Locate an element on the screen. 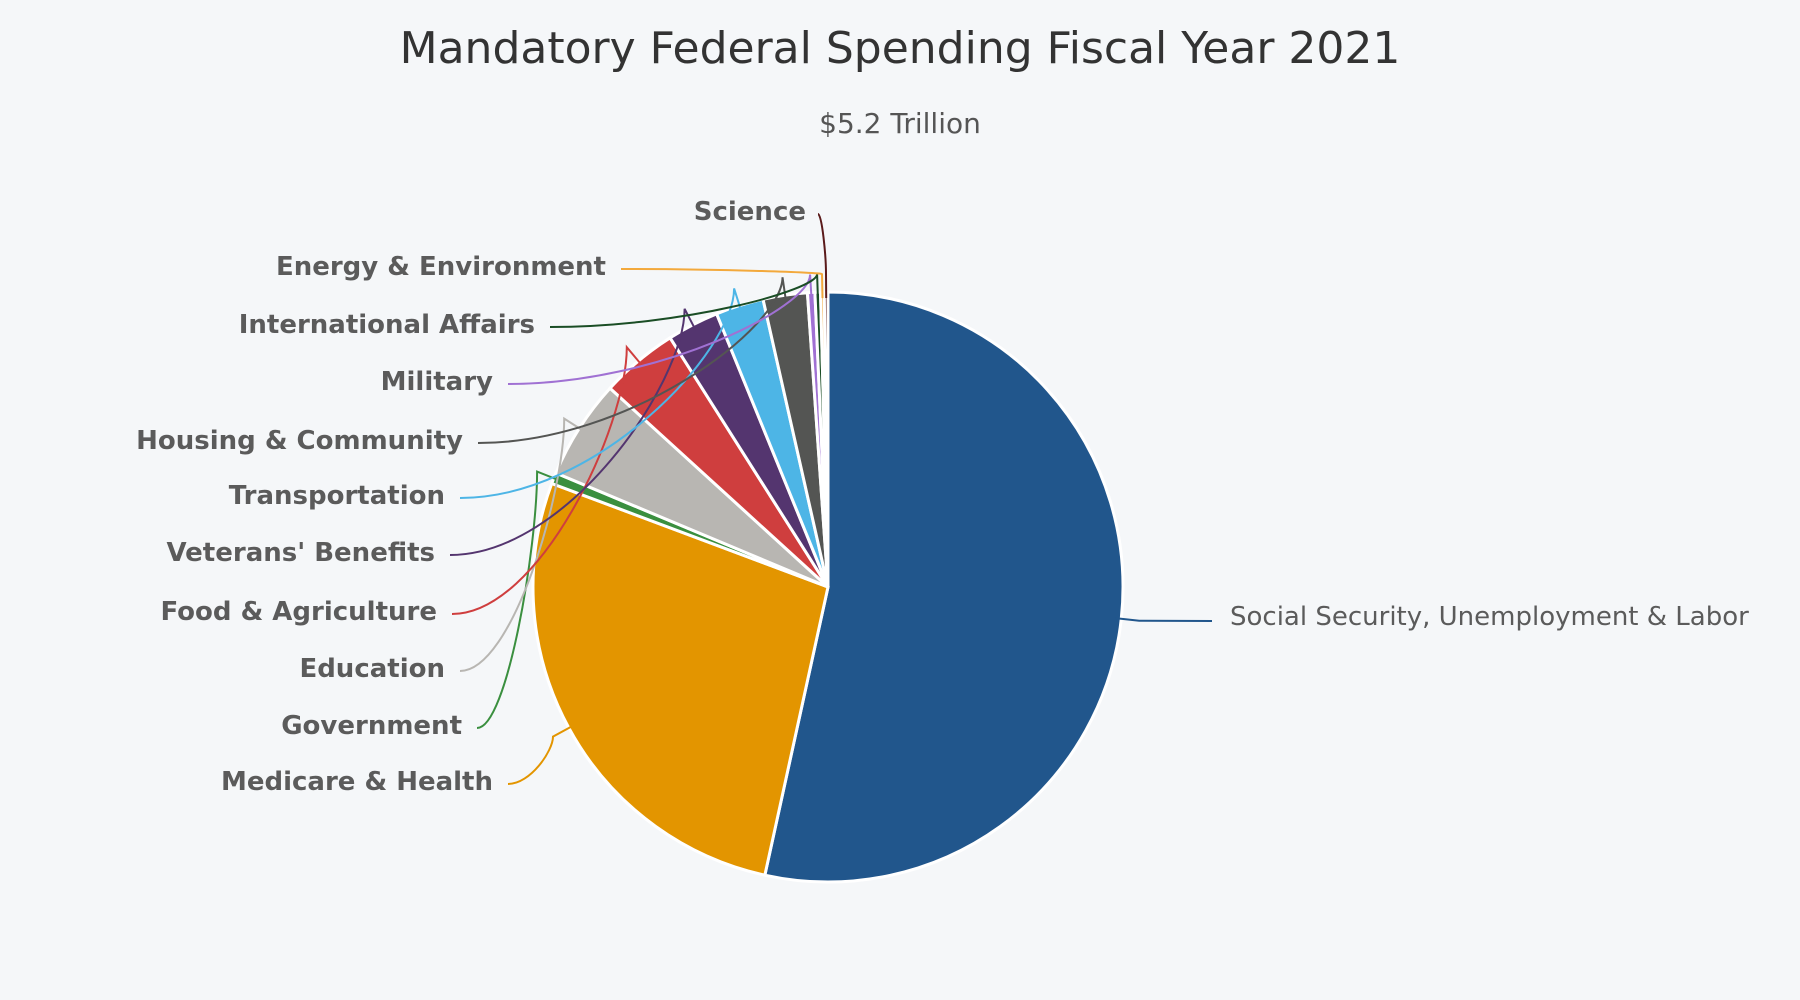 The height and width of the screenshot is (1000, 1800). slice-label-11: Energy & Environment is located at coordinates (441, 267).